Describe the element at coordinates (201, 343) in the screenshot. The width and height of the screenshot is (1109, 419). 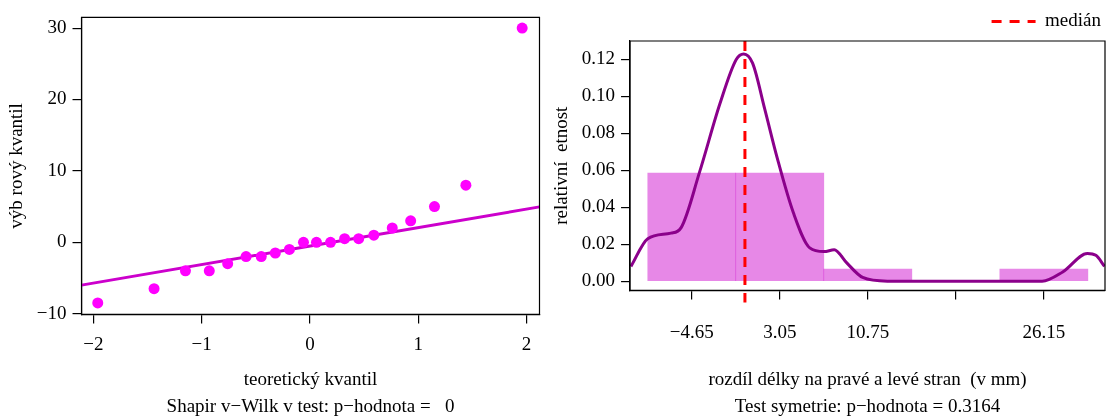
I see `x-tick-label: −1` at that location.